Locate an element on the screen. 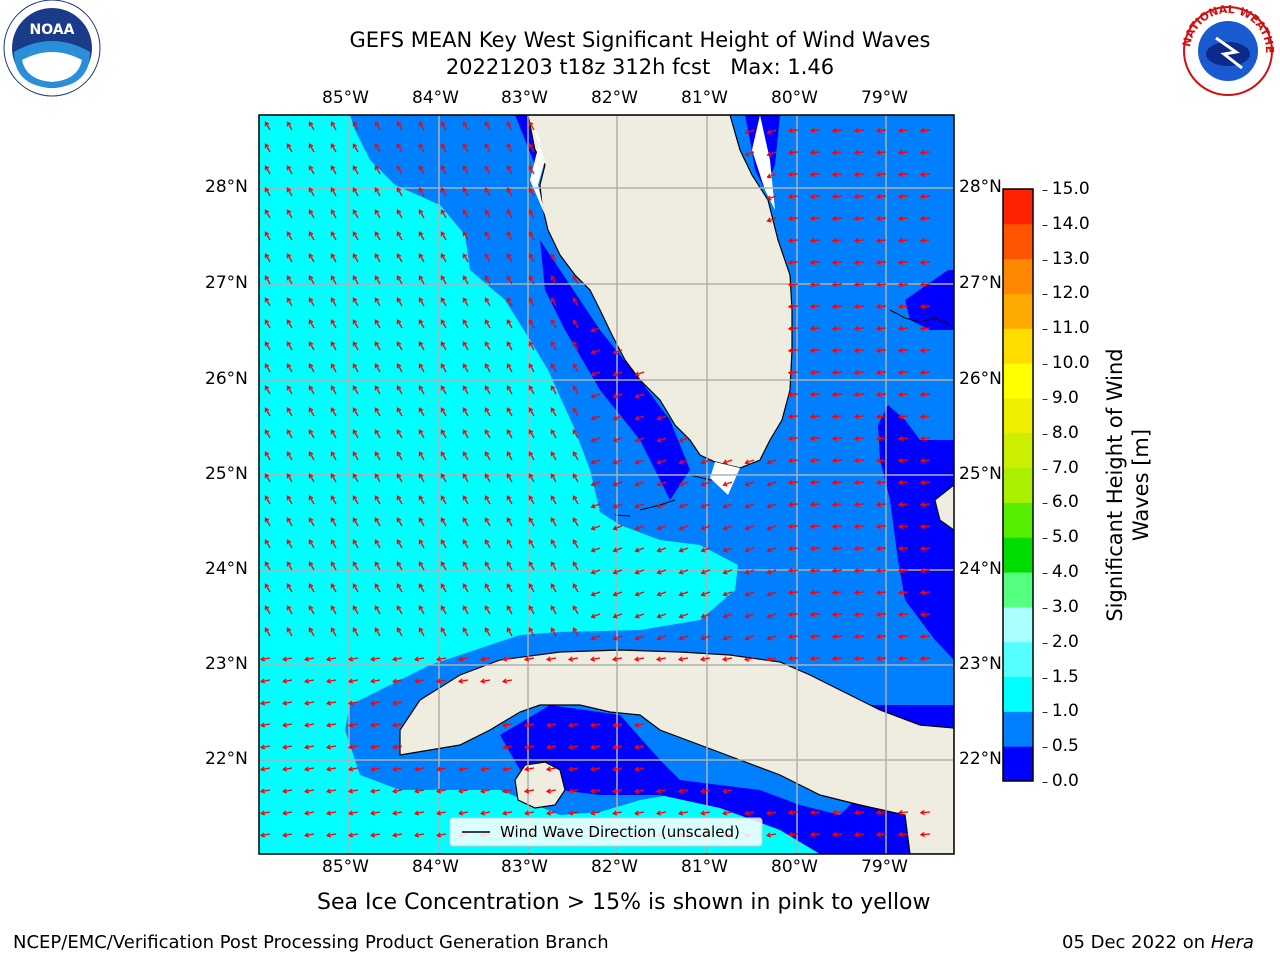  lon-label-top: 82°W is located at coordinates (614, 98).